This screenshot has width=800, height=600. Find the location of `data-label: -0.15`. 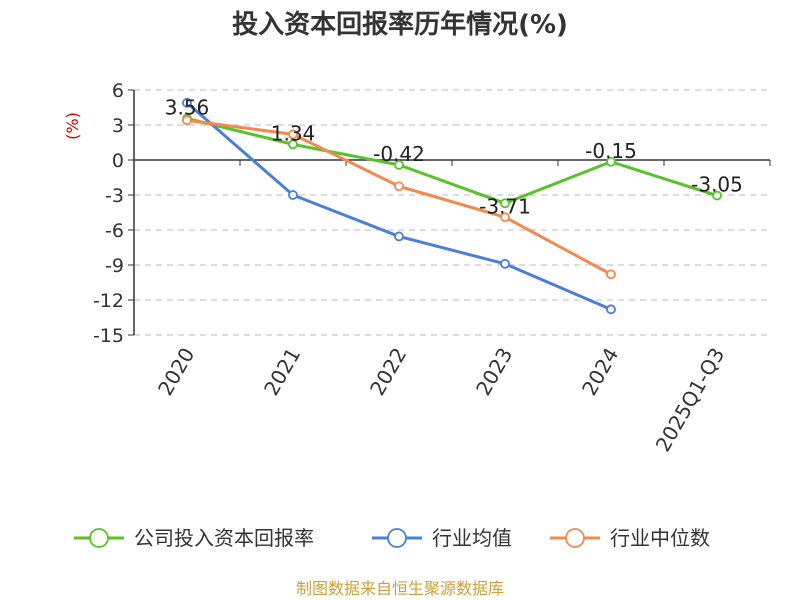

data-label: -0.15 is located at coordinates (611, 151).